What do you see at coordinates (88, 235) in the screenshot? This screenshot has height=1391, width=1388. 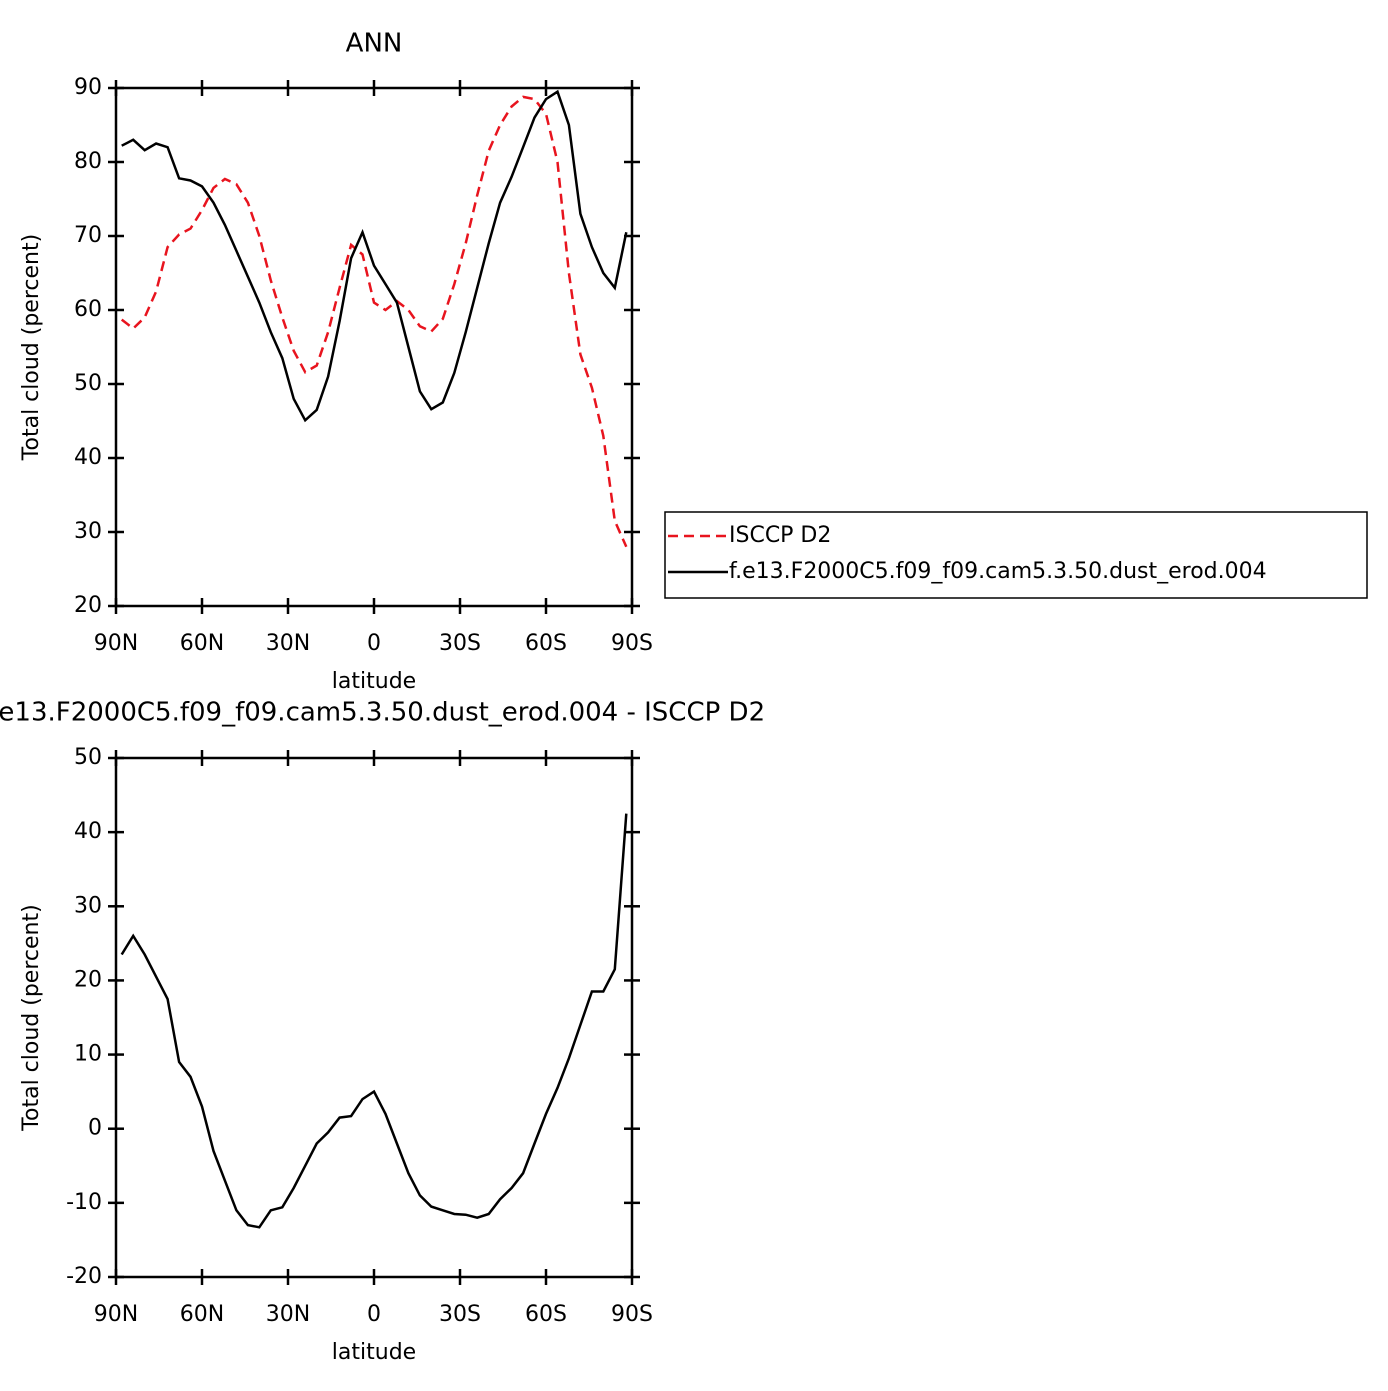 I see `y-tick-label: 70` at bounding box center [88, 235].